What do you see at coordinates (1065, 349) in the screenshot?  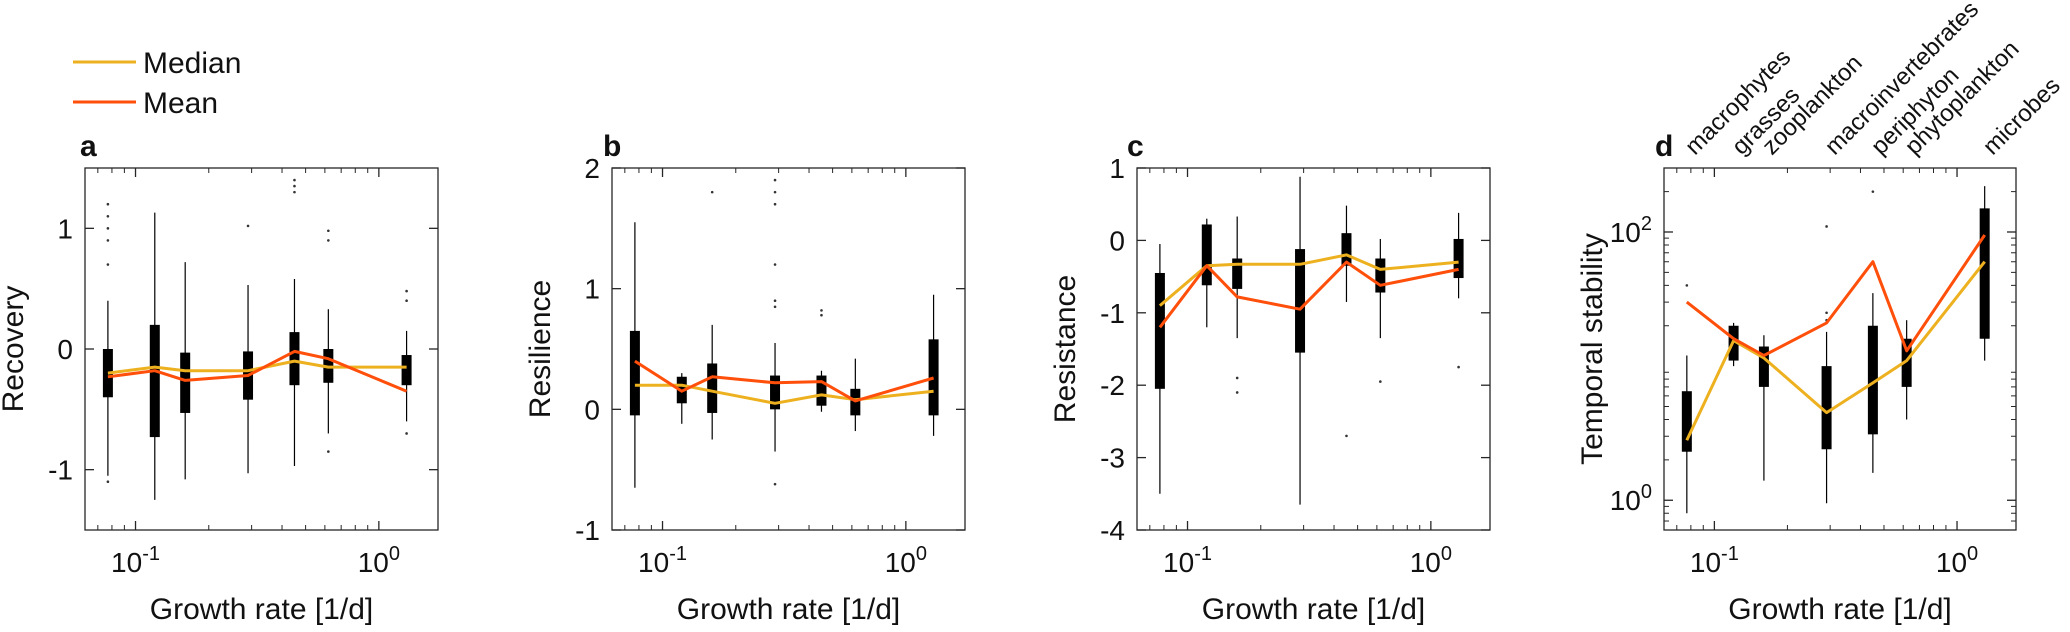 I see `y-axis-label: Resistance` at bounding box center [1065, 349].